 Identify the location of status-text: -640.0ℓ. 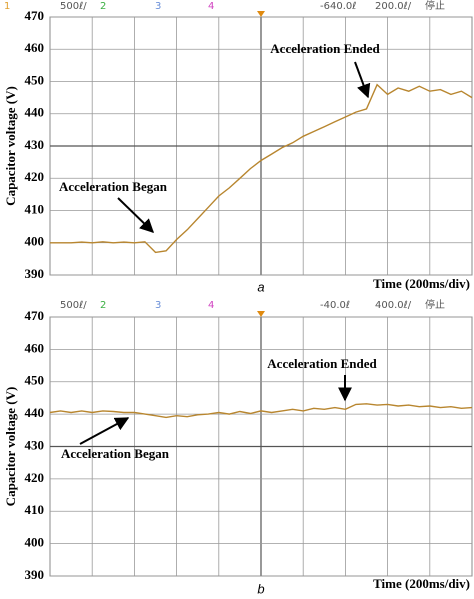
(338, 6).